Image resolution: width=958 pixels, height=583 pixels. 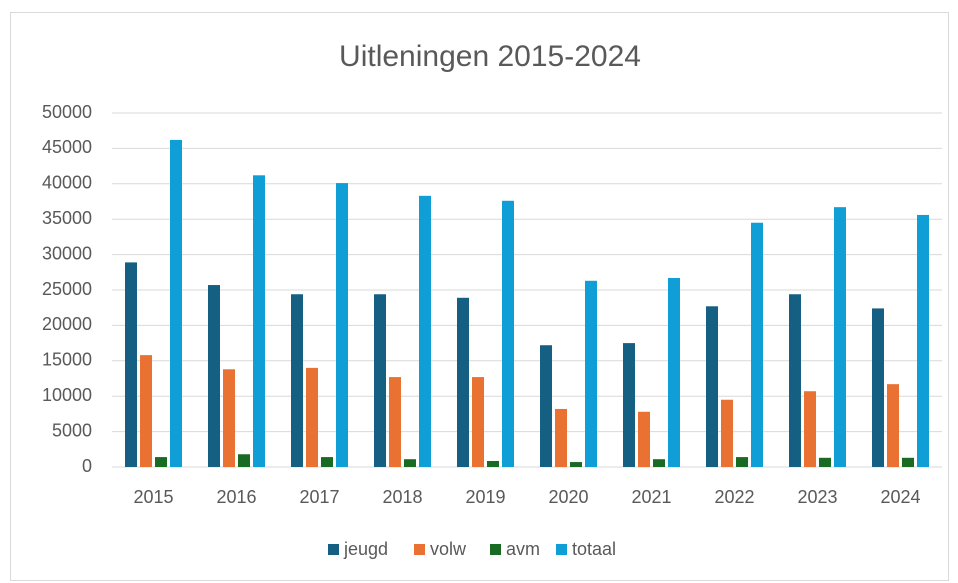 I want to click on chart-title: Uitleningen 2015-2024, so click(x=490, y=56).